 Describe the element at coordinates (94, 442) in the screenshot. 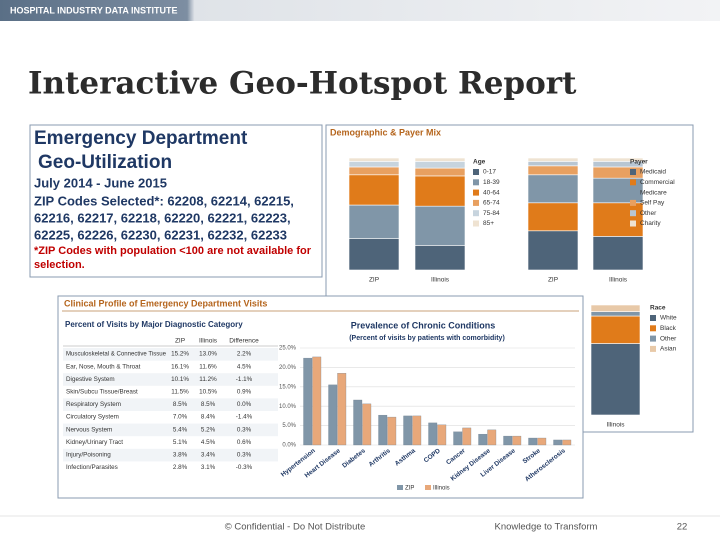

I see `row-label: Kidney/Urinary Tract` at that location.